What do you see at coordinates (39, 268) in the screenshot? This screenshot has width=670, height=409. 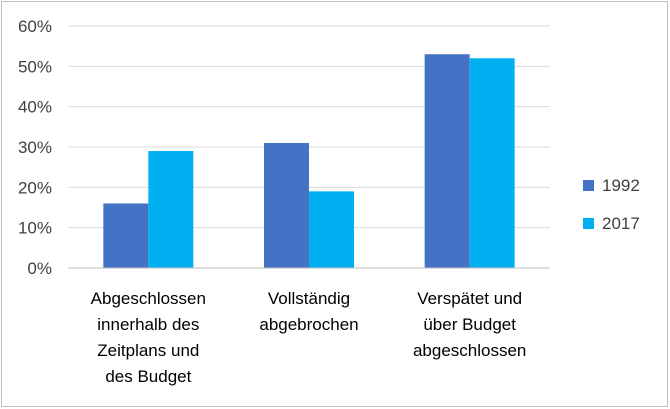 I see `y-tick-label: 0%` at bounding box center [39, 268].